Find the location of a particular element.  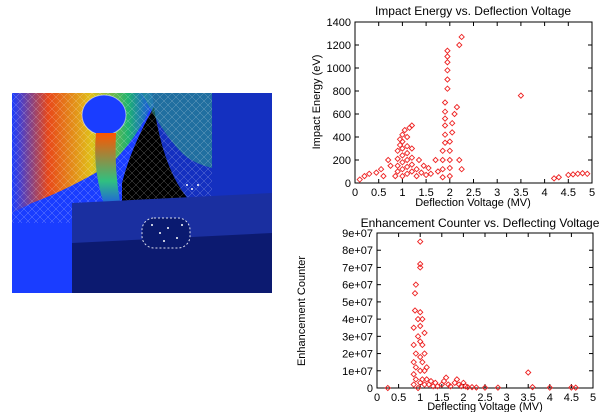

chart2-ytick-label: 7e+07 is located at coordinates (357, 268).